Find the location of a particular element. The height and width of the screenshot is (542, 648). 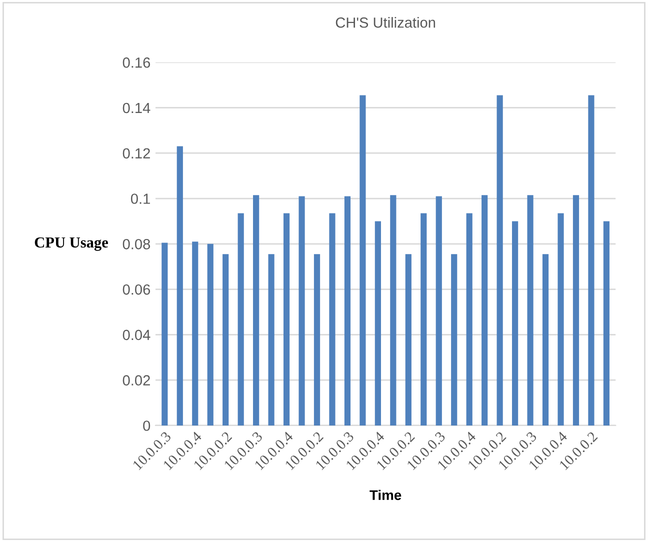

y-tick-label: 0.04 is located at coordinates (136, 335).